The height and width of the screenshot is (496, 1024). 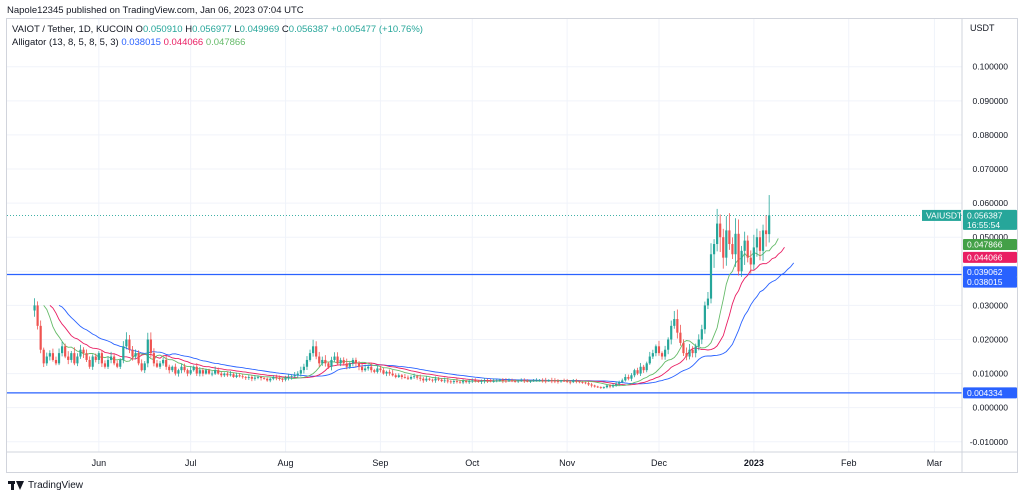 What do you see at coordinates (286, 463) in the screenshot?
I see `time-tick-label: Aug` at bounding box center [286, 463].